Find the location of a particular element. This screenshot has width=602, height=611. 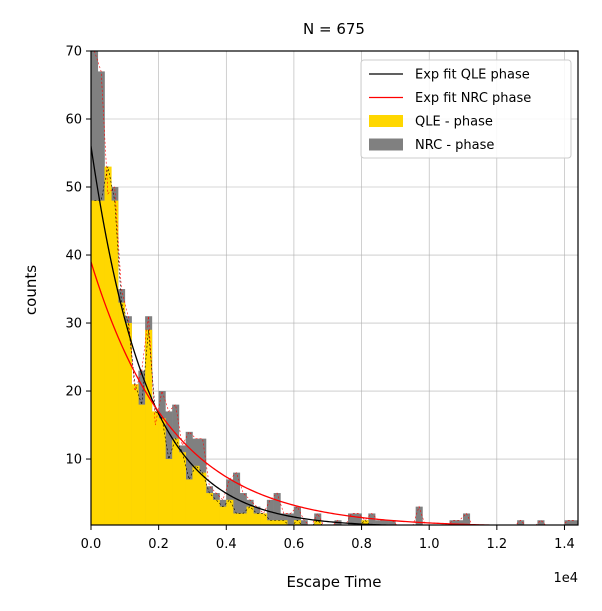

y-tick-label: 40 is located at coordinates (73, 256).